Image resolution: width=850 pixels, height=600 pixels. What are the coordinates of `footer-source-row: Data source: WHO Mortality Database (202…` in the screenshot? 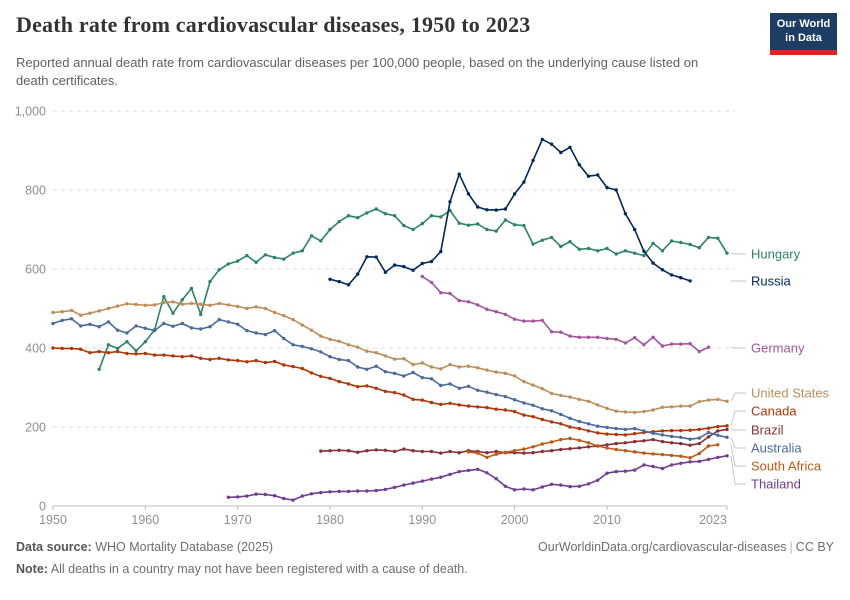 It's located at (425, 547).